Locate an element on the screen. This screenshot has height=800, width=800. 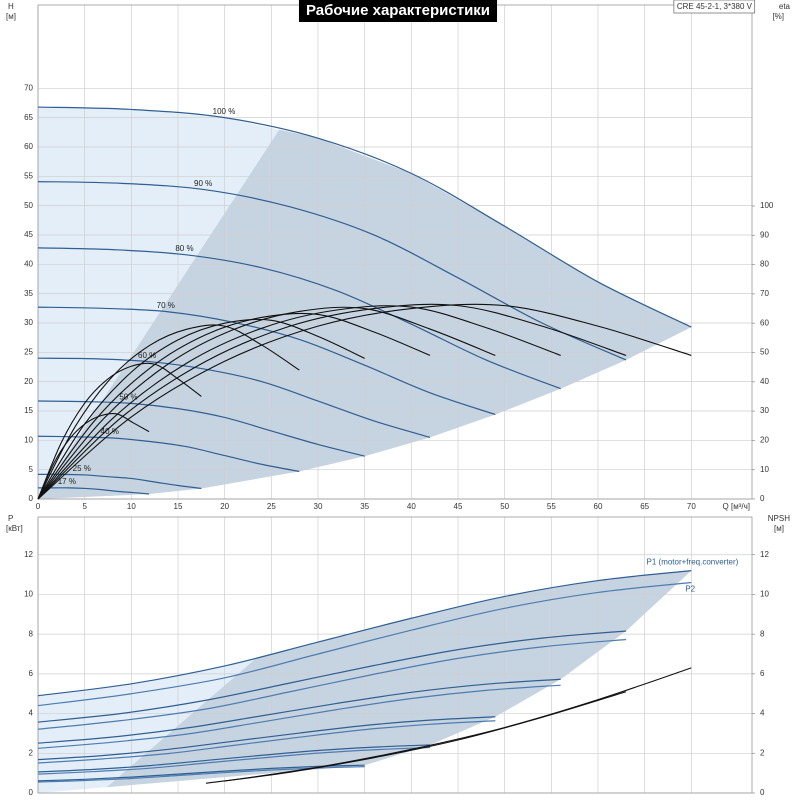
y2-tick-label: 20 is located at coordinates (764, 440).